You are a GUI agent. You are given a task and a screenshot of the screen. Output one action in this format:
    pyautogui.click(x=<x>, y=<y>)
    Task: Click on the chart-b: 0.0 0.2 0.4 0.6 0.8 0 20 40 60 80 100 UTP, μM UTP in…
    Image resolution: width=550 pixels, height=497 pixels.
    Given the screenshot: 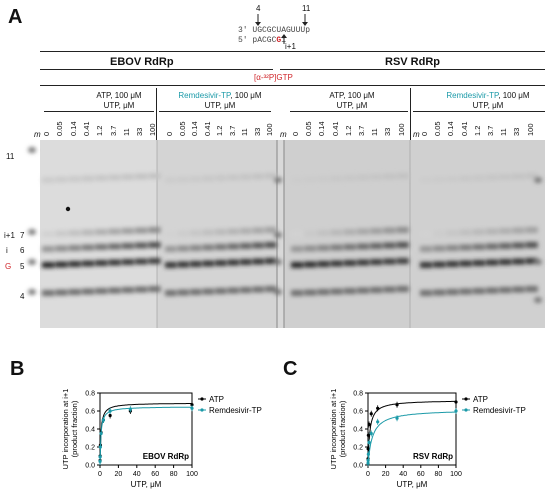 What is the action you would take?
    pyautogui.click(x=161, y=439)
    